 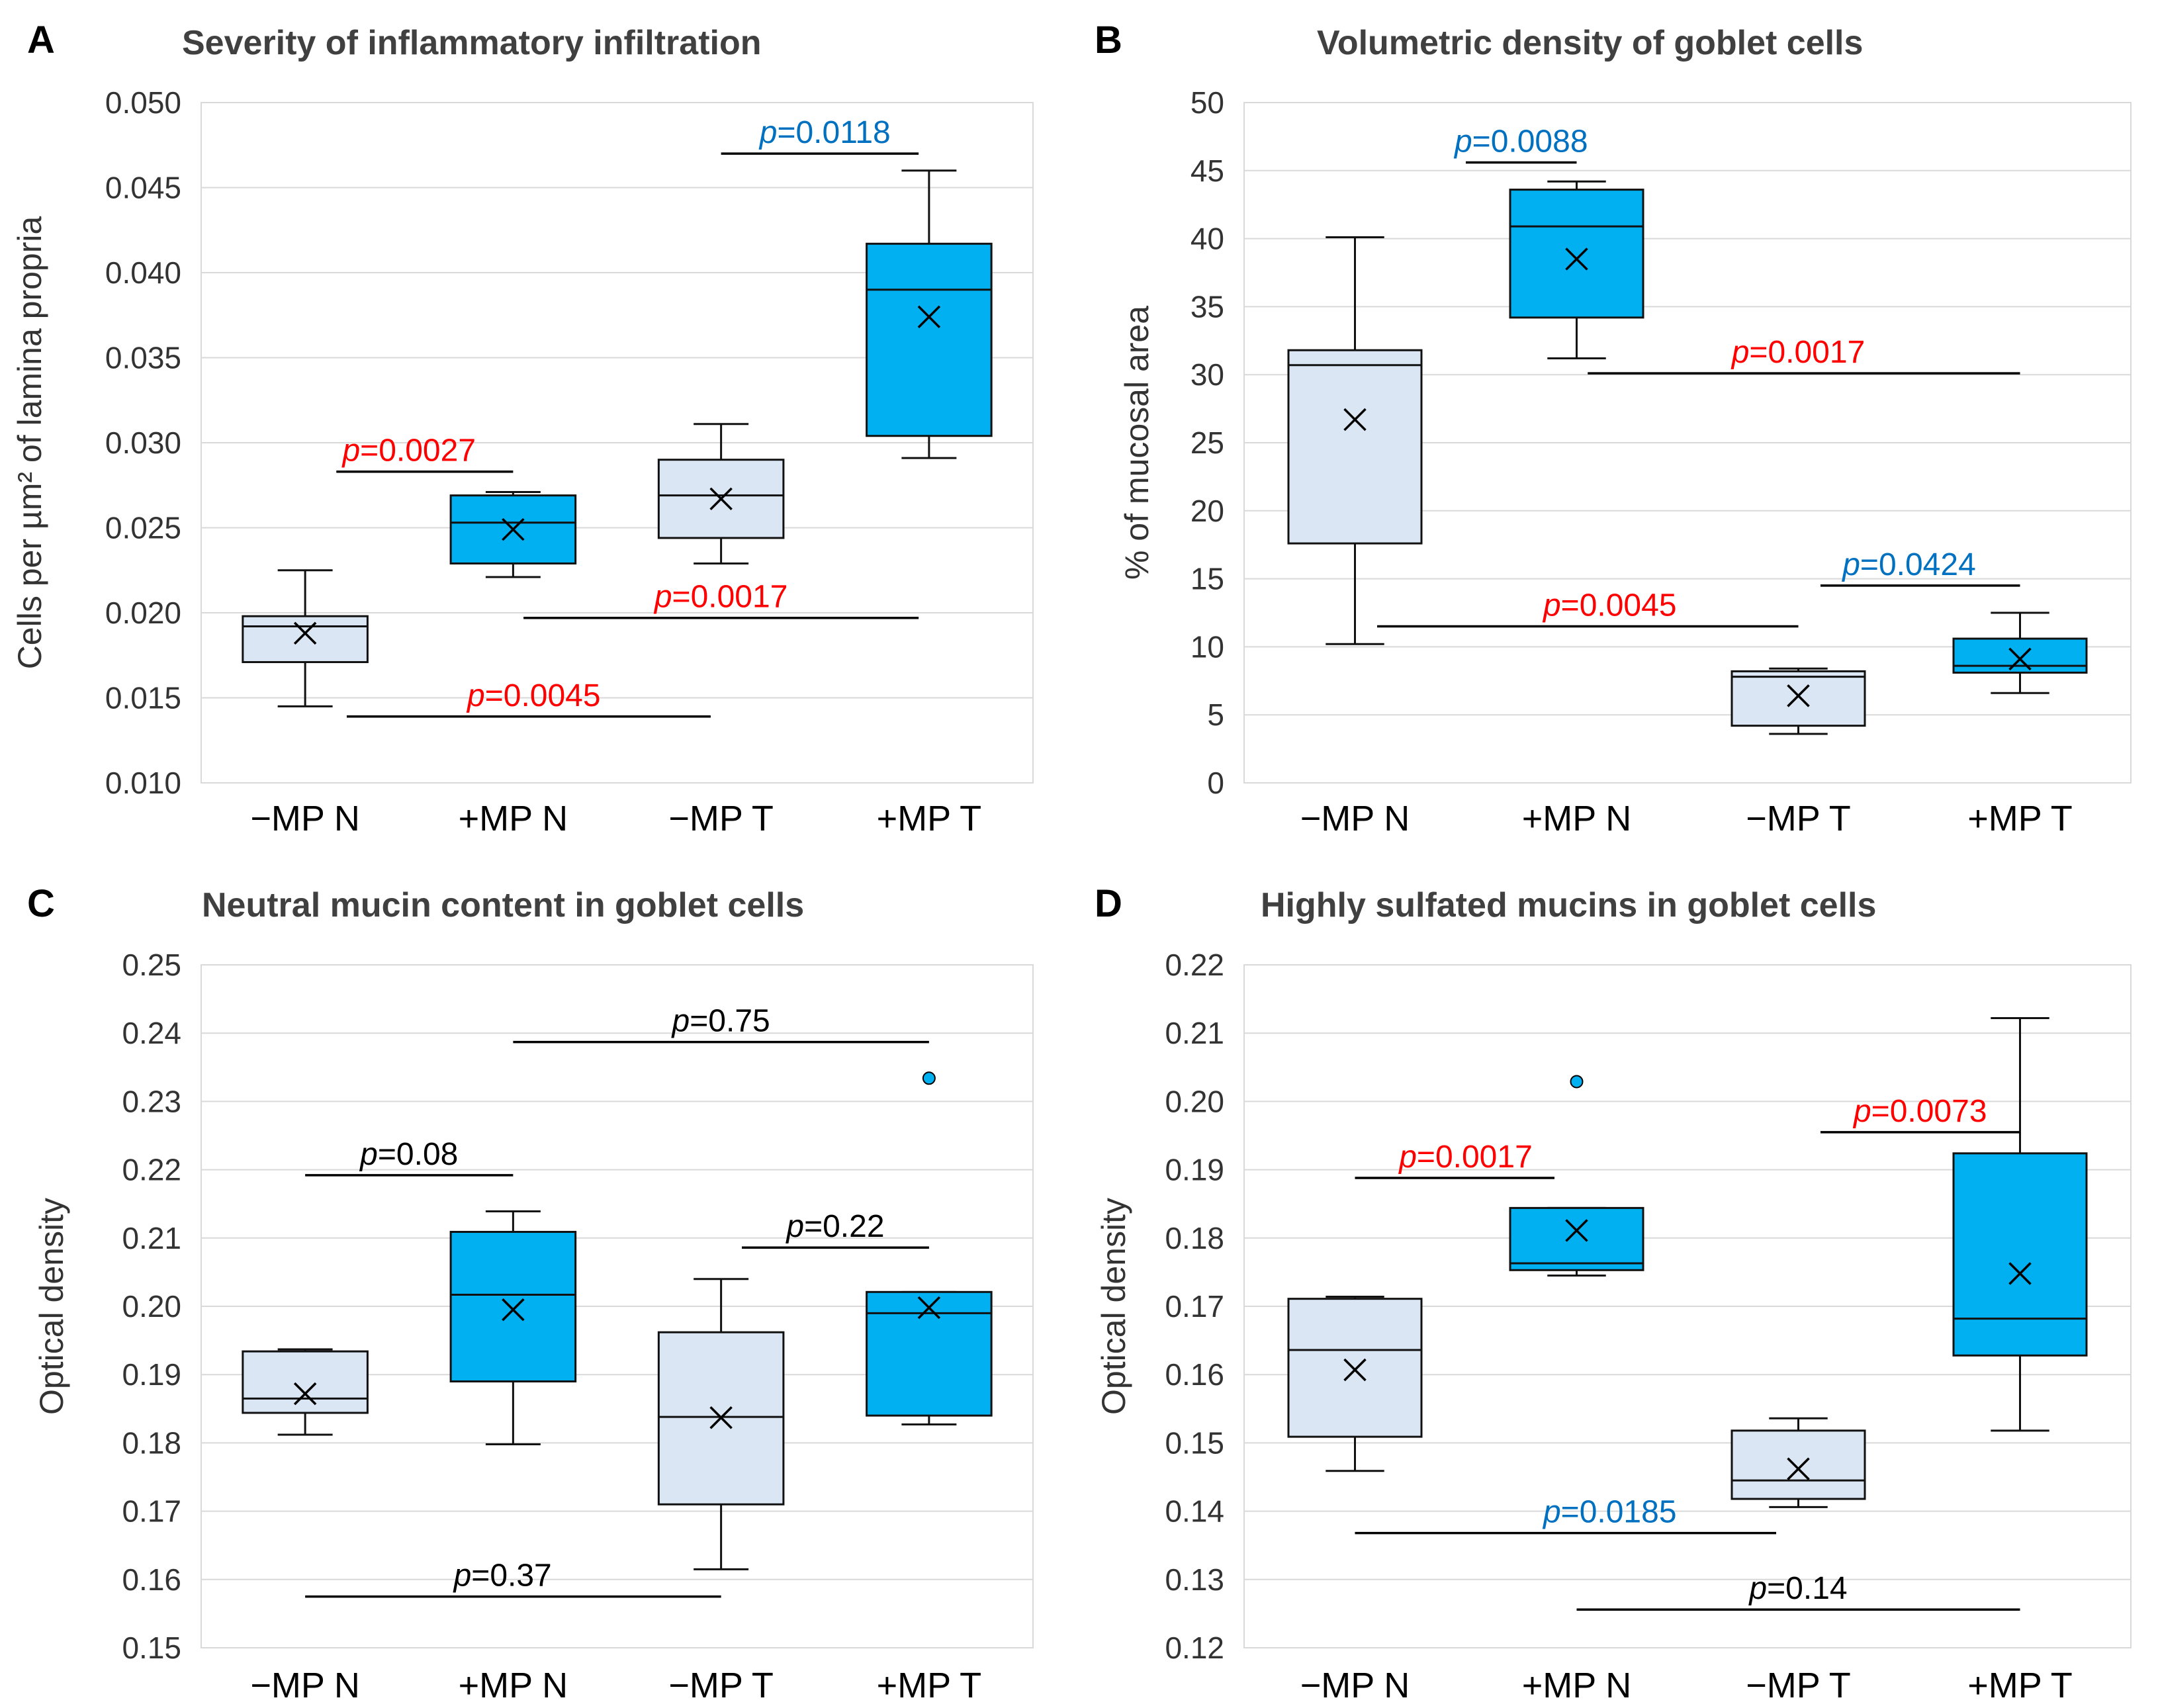 I want to click on significance-annotation: p=0.0118, so click(x=820, y=135).